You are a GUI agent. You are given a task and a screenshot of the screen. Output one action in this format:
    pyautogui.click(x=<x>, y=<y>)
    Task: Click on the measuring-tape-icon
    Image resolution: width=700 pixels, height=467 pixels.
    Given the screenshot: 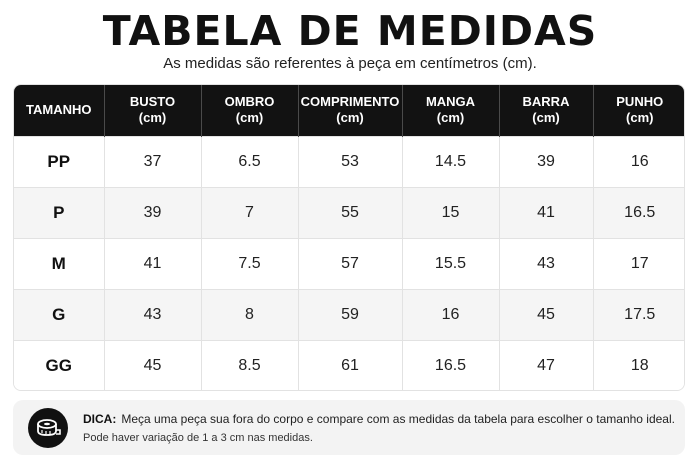 What is the action you would take?
    pyautogui.click(x=48, y=428)
    